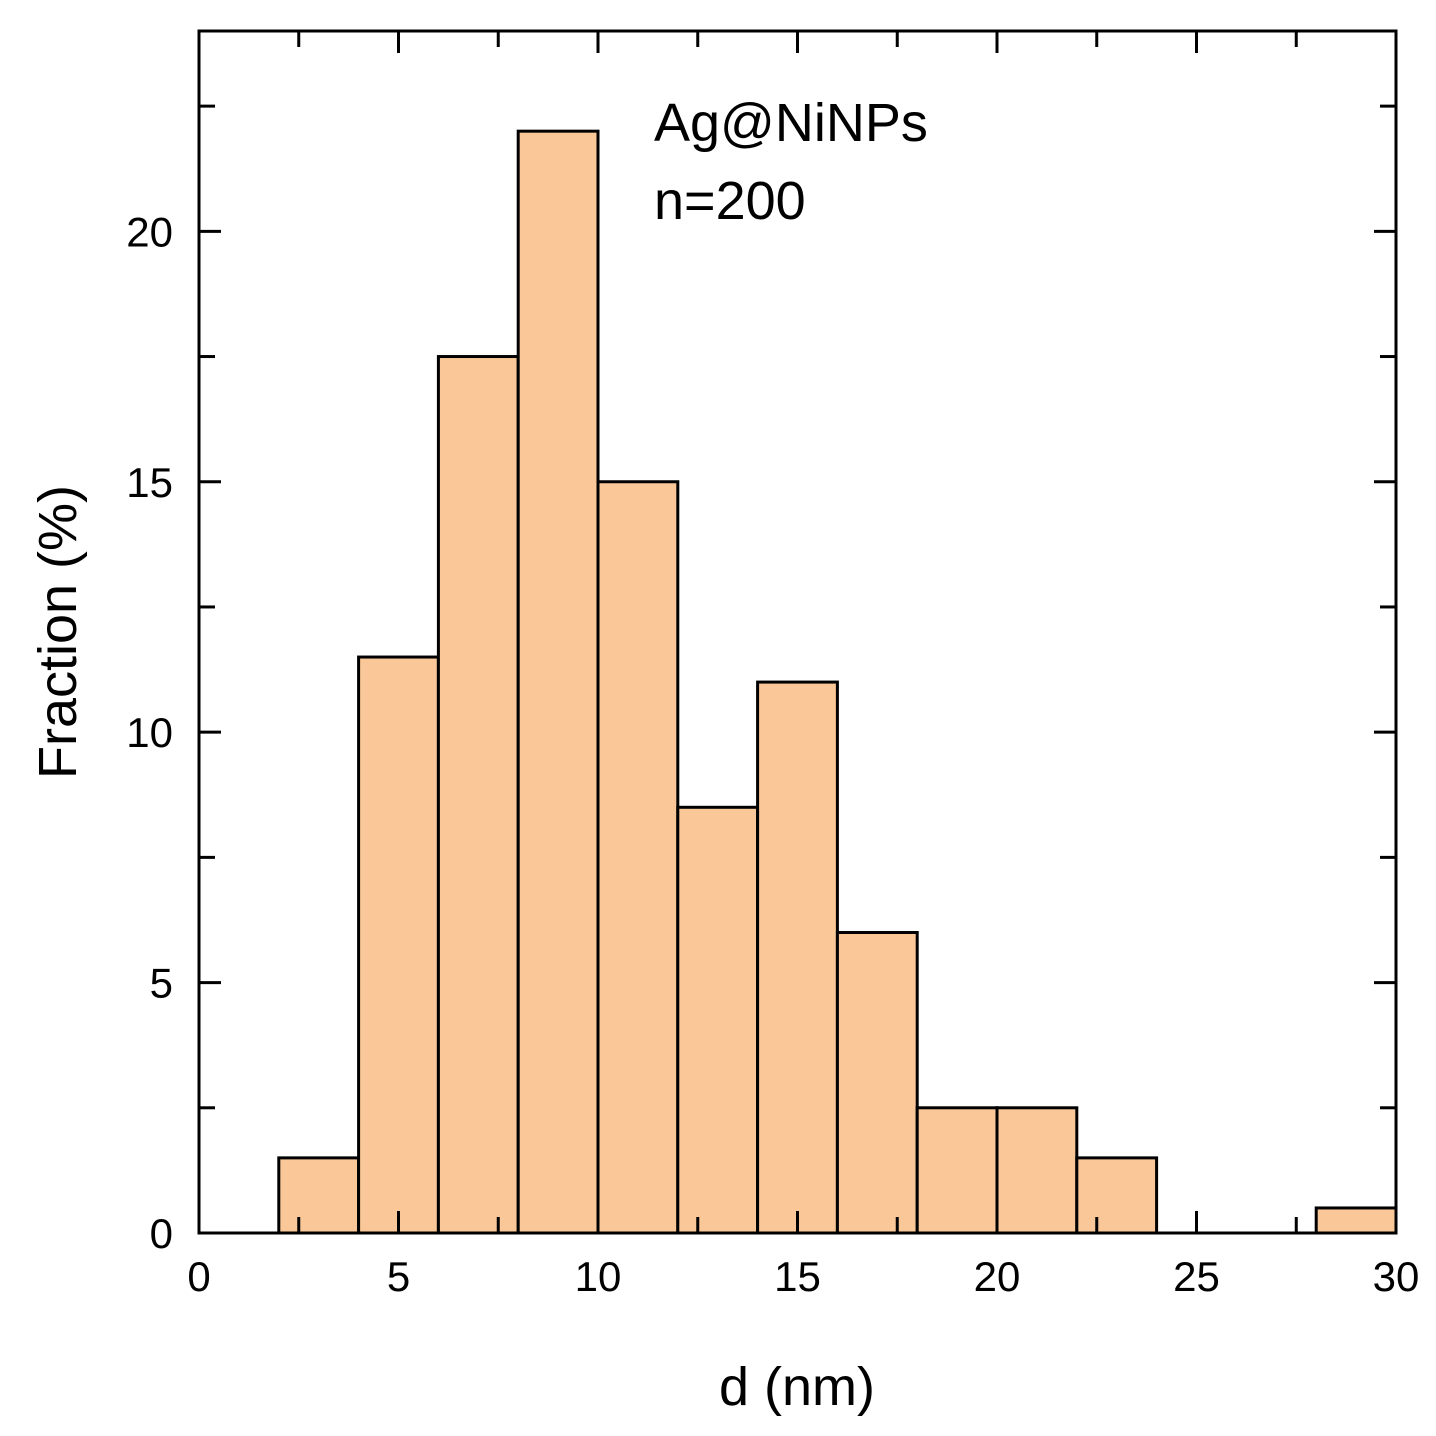 Image resolution: width=1436 pixels, height=1436 pixels. What do you see at coordinates (797, 1387) in the screenshot?
I see `x-axis-title: d (nm)` at bounding box center [797, 1387].